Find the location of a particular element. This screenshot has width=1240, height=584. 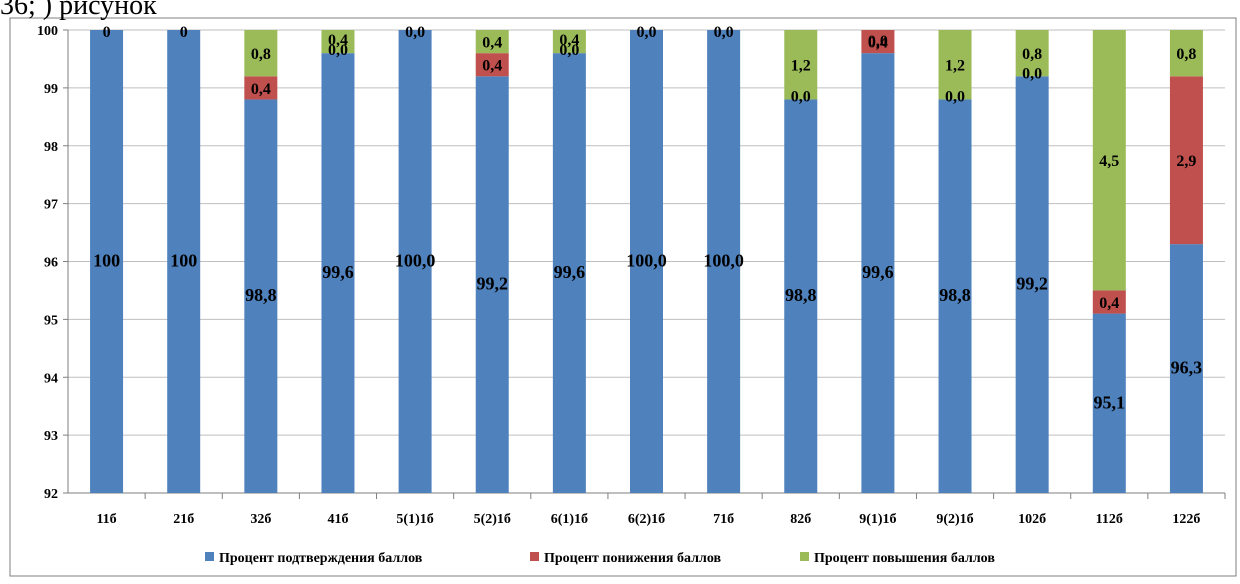

y-tick-label: 96 is located at coordinates (51, 263).